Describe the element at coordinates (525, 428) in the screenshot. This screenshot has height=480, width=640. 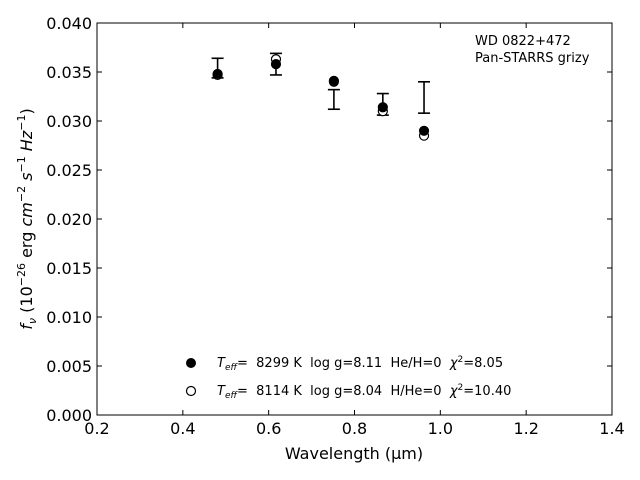
I see `x-tick-label: 1.2` at that location.